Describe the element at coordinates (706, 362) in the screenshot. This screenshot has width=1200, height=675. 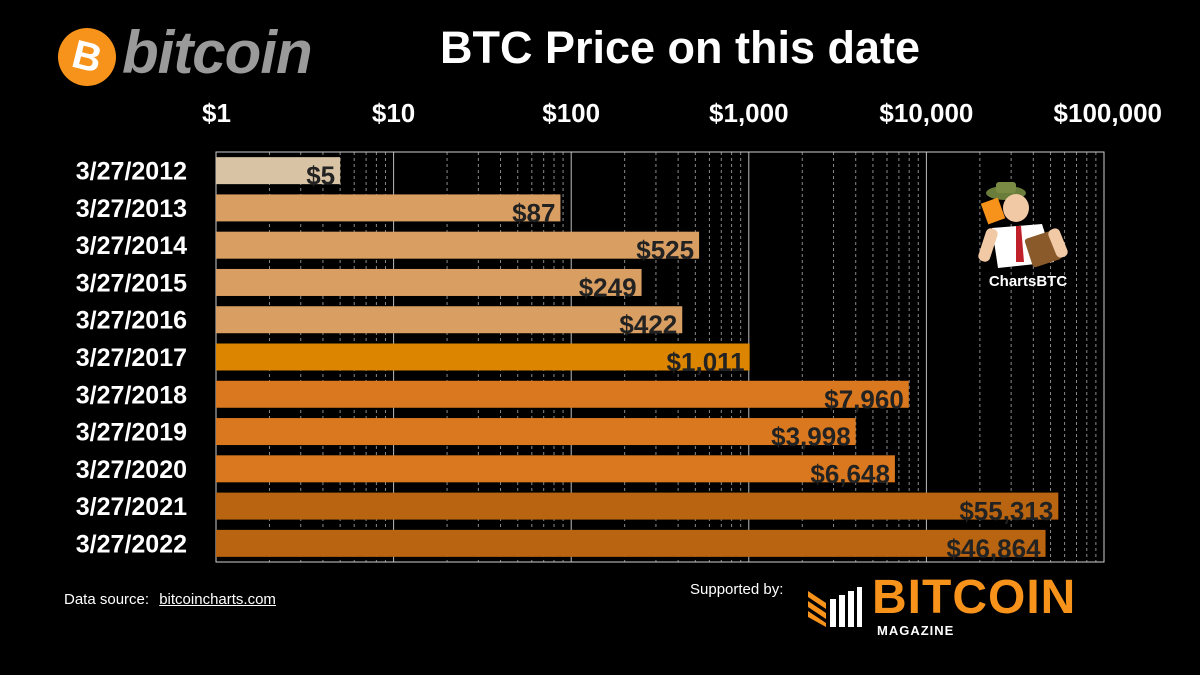
I see `data-label: $1,011` at that location.